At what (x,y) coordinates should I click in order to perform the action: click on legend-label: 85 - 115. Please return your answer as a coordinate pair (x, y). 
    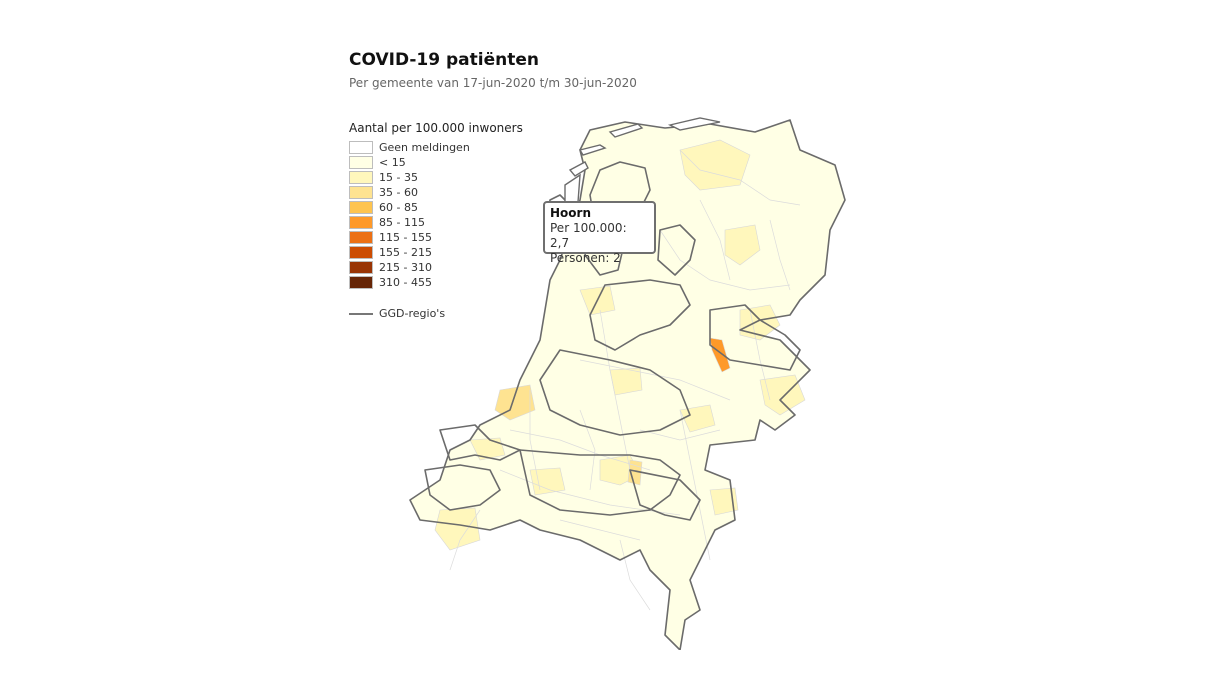
    Looking at the image, I should click on (402, 222).